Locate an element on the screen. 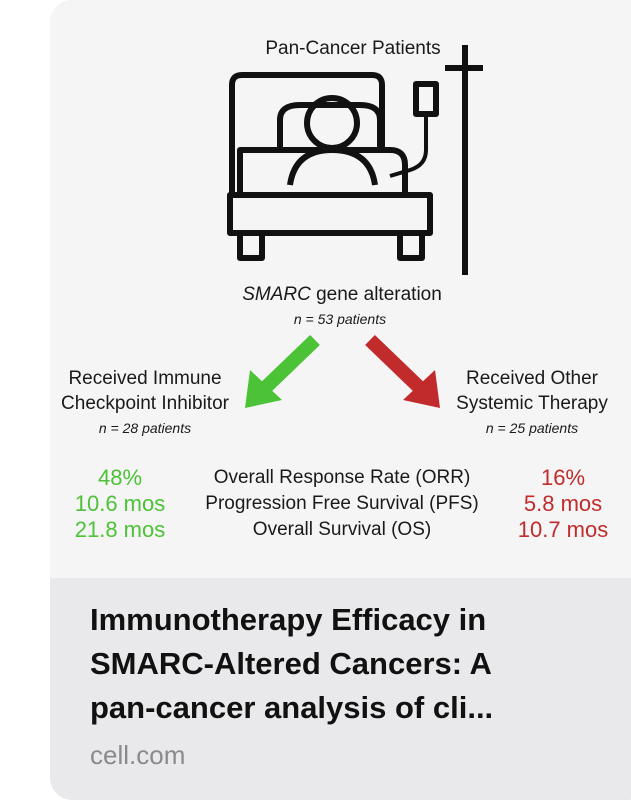 This screenshot has height=800, width=631. link-title-2: SMARC-Altered Cancers: A is located at coordinates (291, 663).